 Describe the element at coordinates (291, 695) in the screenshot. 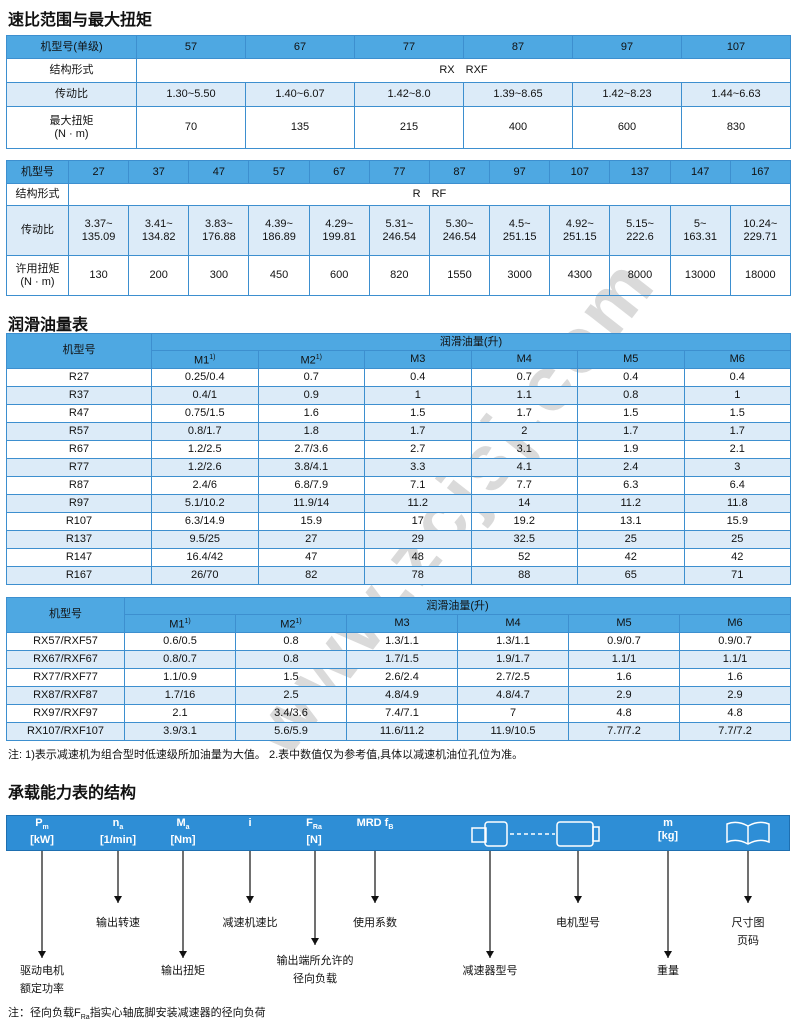

I see `cell: 2.5` at that location.